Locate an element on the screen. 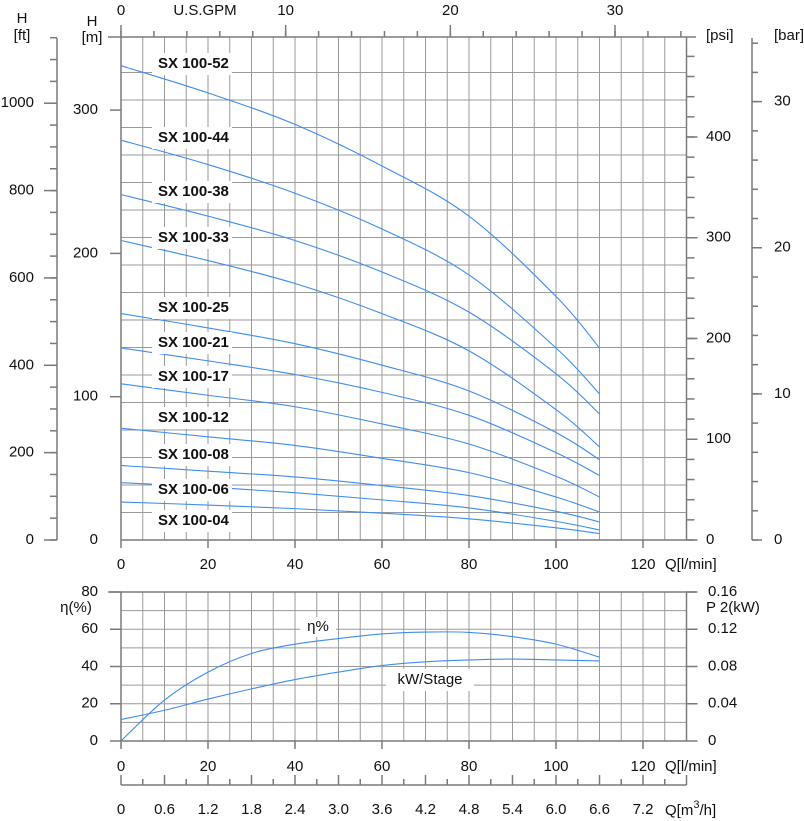  curve-label: SX 100-25 is located at coordinates (193, 307).